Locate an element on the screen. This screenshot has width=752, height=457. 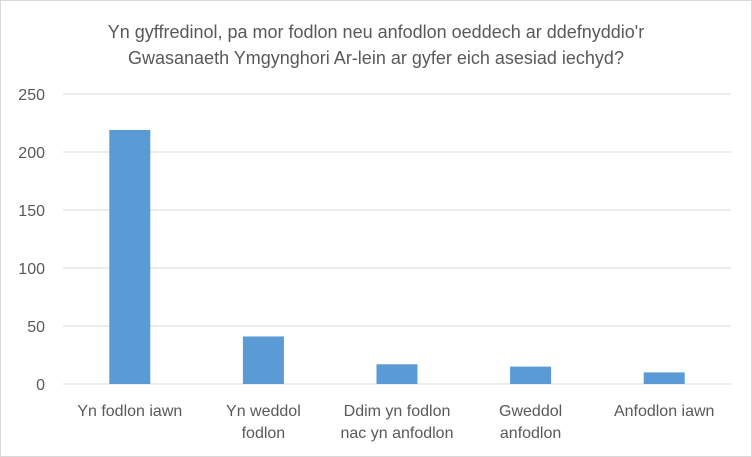
x-category-label-2: Yn weddol fodlon is located at coordinates (263, 422).